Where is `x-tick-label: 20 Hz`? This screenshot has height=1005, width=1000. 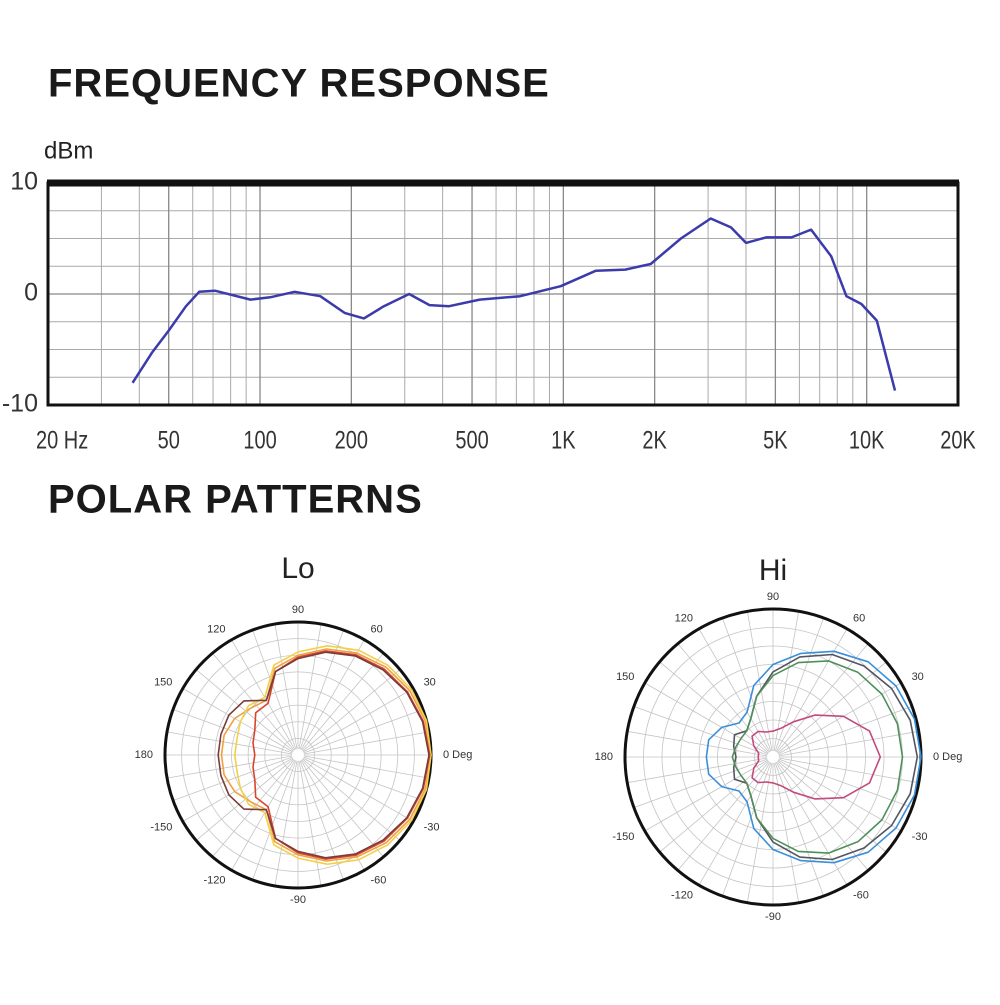 x-tick-label: 20 Hz is located at coordinates (62, 441).